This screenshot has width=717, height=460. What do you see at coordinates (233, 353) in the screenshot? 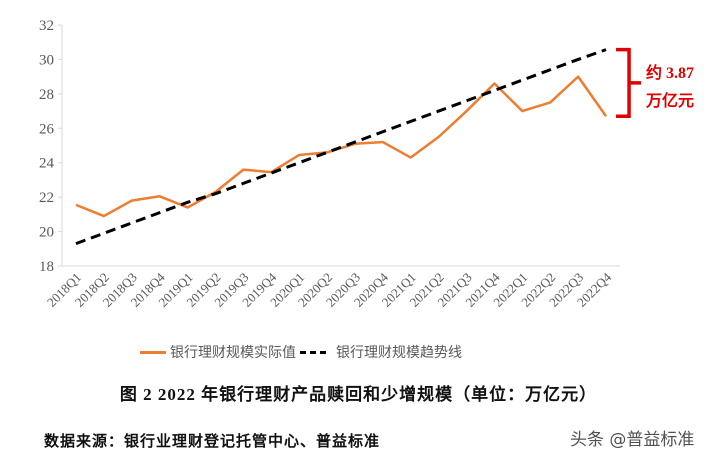
I see `legend-label-actual: 银行理财规模实际值` at bounding box center [233, 353].